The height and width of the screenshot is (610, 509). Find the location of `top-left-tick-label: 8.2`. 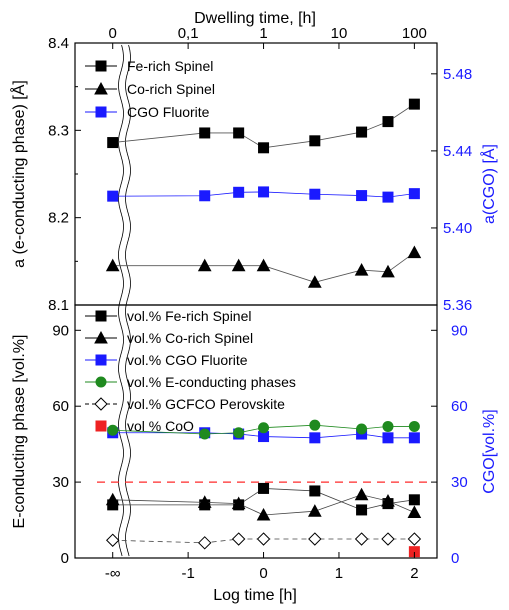

top-left-tick-label: 8.2 is located at coordinates (58, 218).